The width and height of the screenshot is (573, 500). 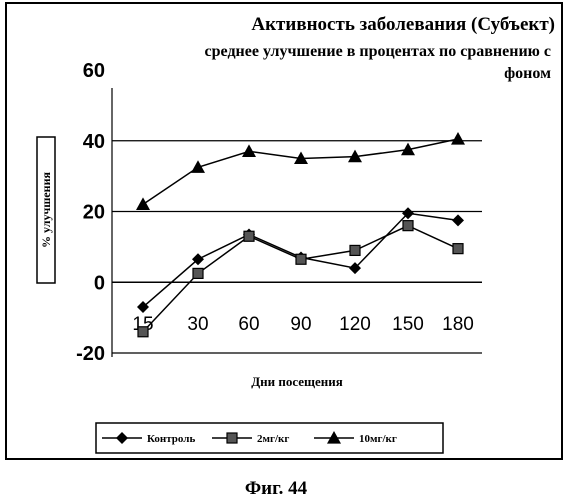 I want to click on y-tick-labels: 60 40 20 0 -20, so click(x=90, y=212).